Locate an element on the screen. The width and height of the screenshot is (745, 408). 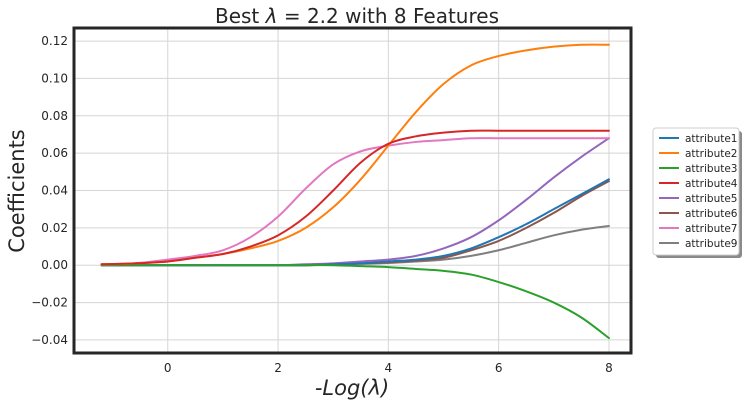
y-tick-label: −0.04 is located at coordinates (49, 340).